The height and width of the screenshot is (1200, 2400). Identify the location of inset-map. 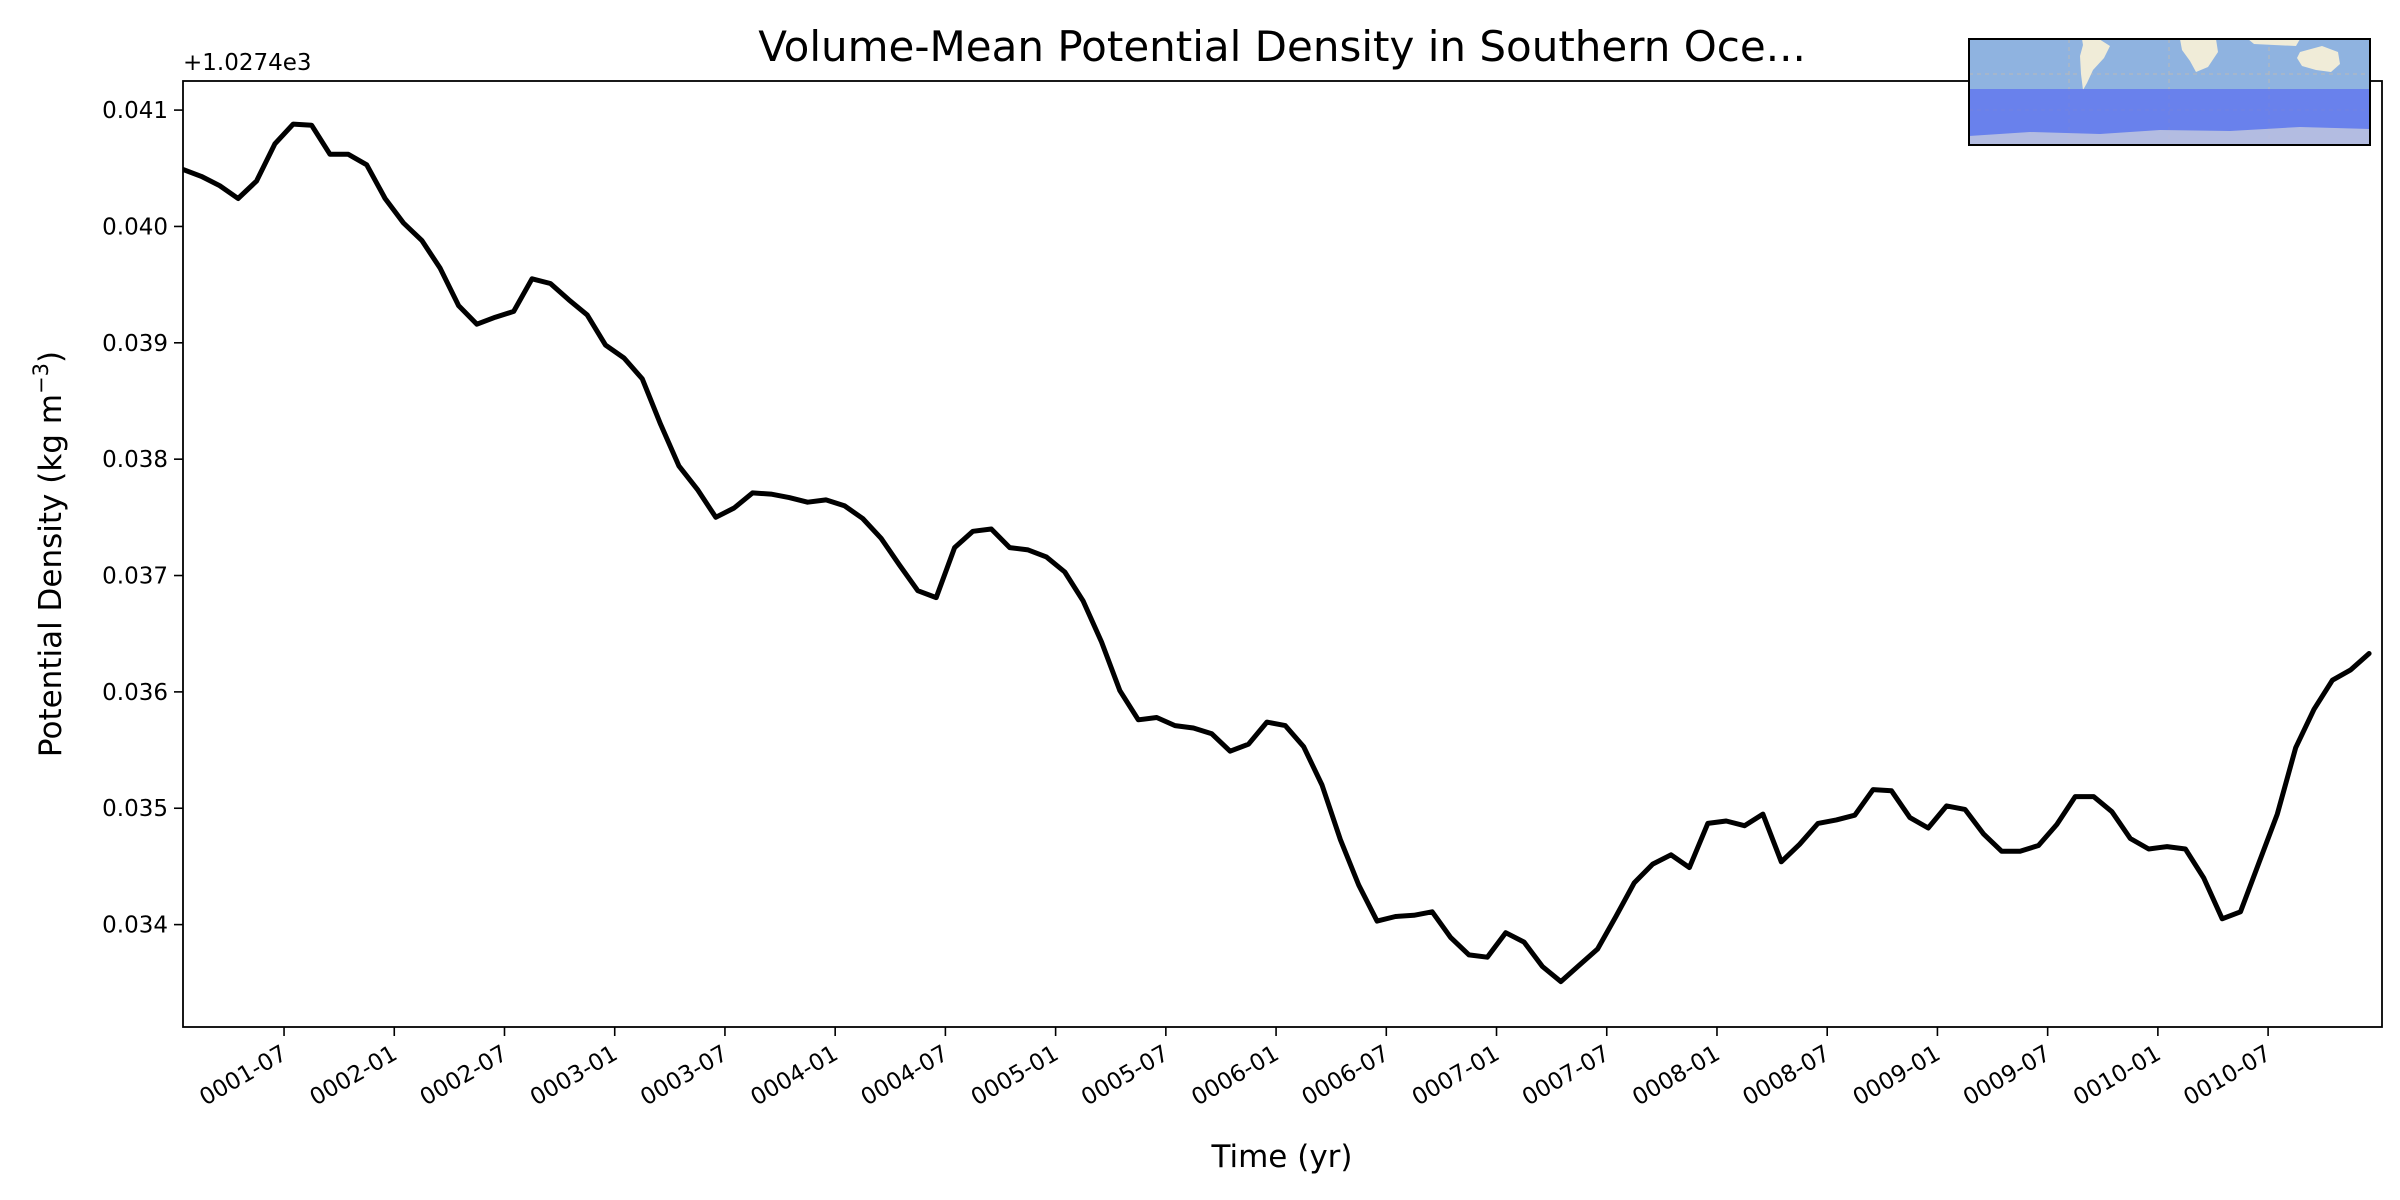
(2169, 92).